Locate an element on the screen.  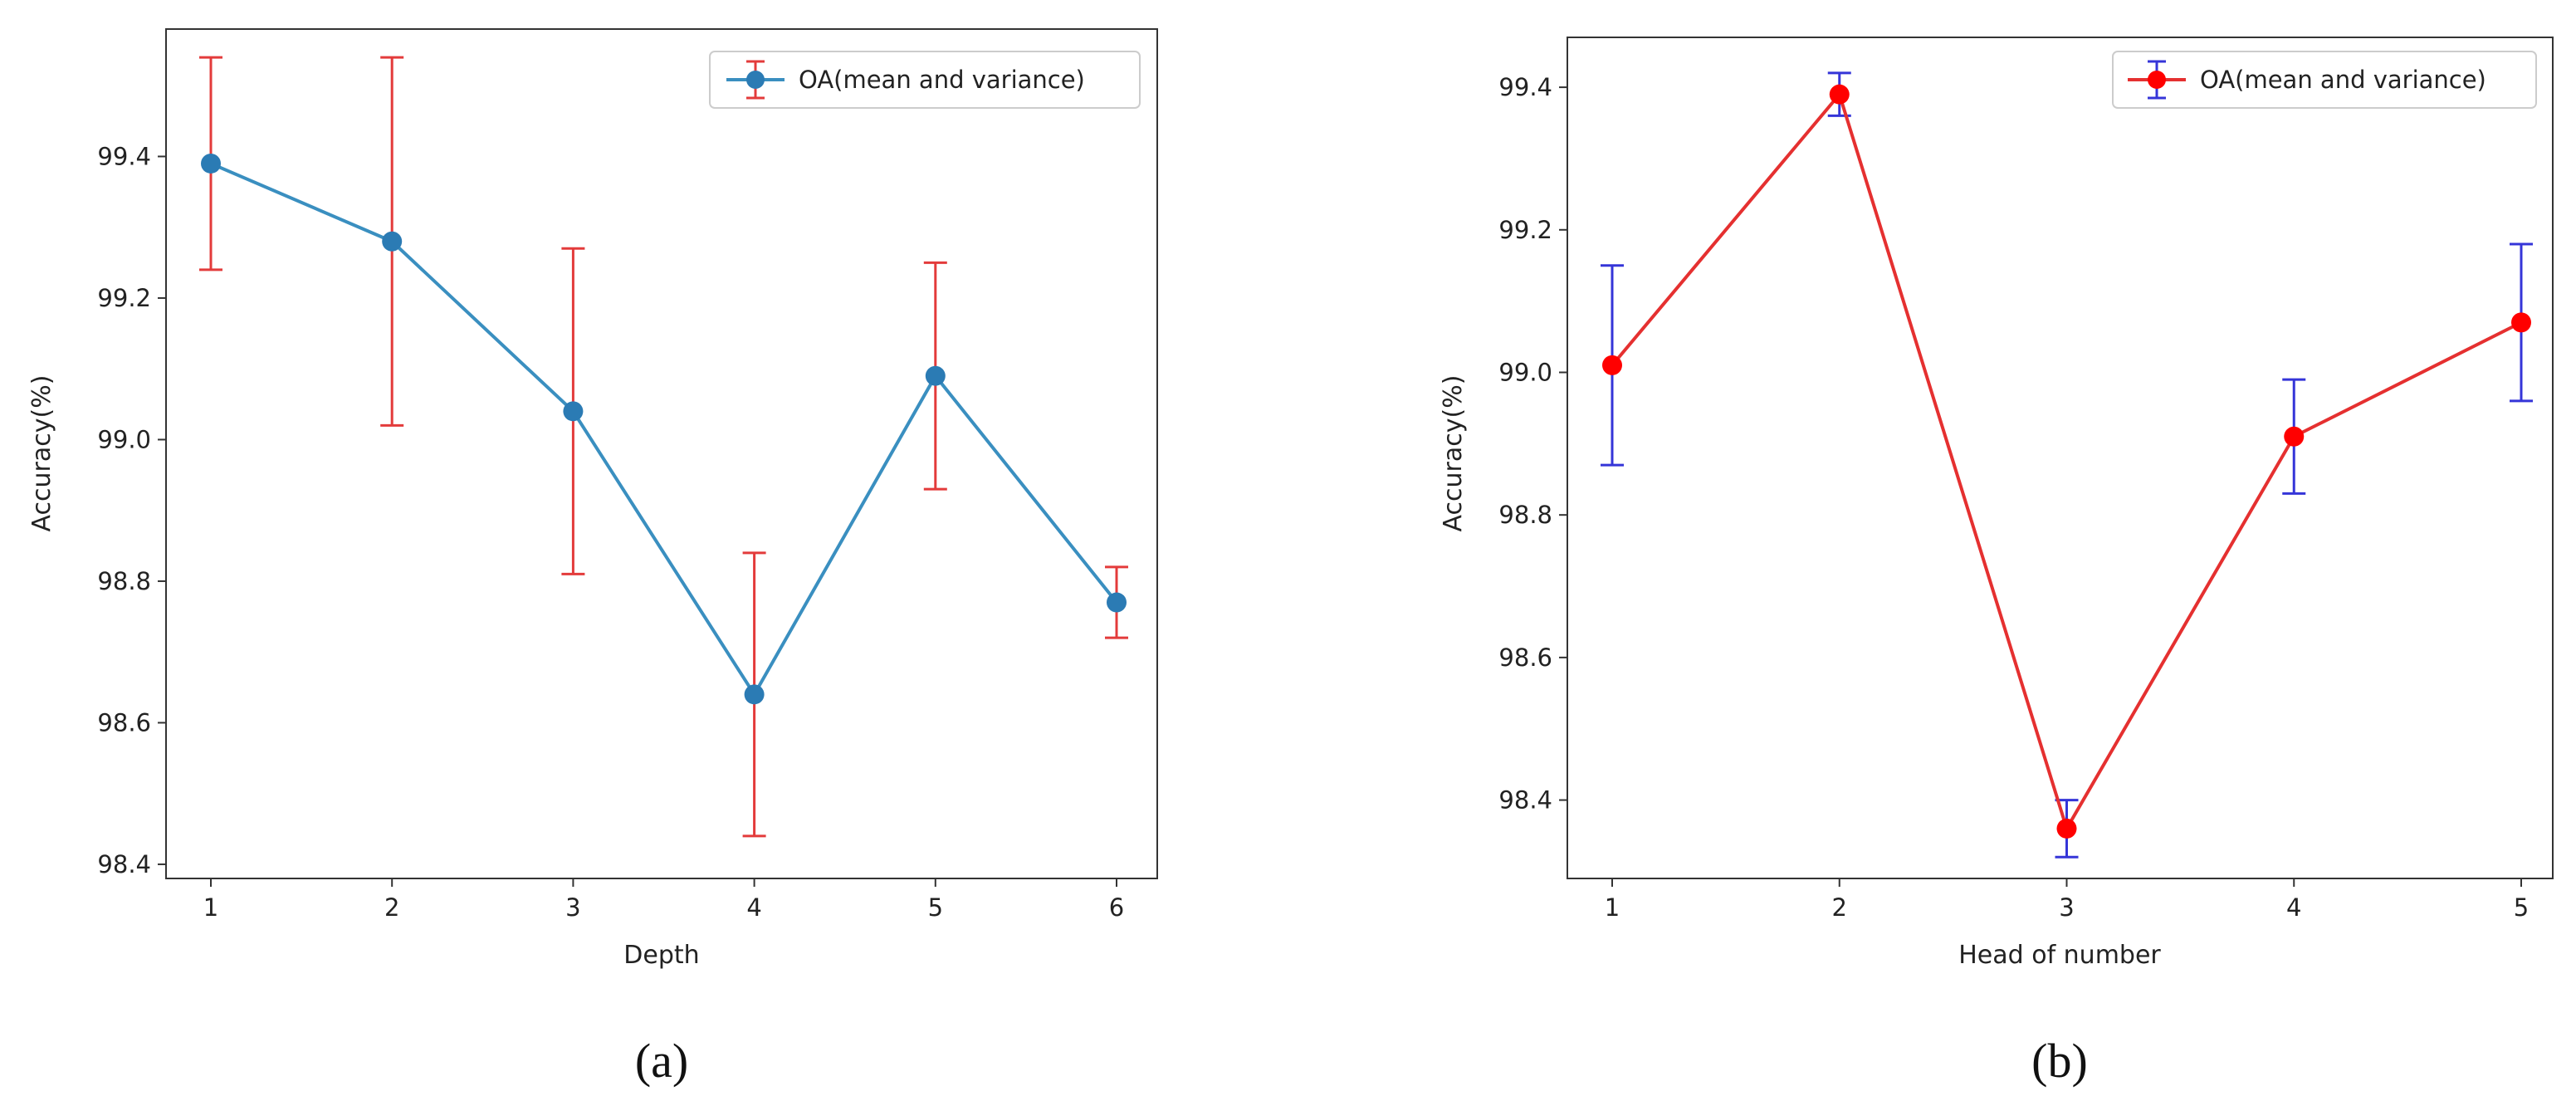
y-tick-label-b: 99.2 is located at coordinates (1525, 230).